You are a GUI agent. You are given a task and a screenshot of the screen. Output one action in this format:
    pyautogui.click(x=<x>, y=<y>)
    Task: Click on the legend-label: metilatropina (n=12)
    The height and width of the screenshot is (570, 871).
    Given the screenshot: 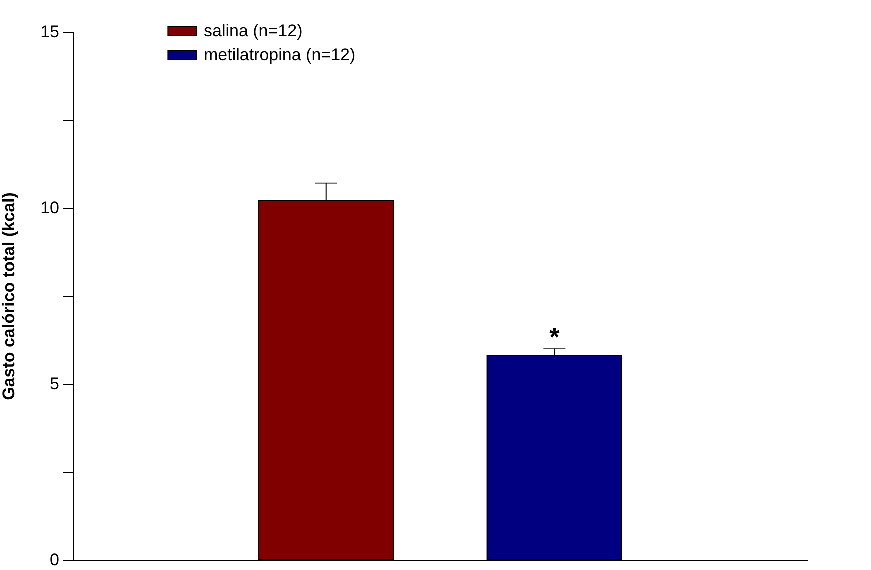 What is the action you would take?
    pyautogui.click(x=280, y=55)
    